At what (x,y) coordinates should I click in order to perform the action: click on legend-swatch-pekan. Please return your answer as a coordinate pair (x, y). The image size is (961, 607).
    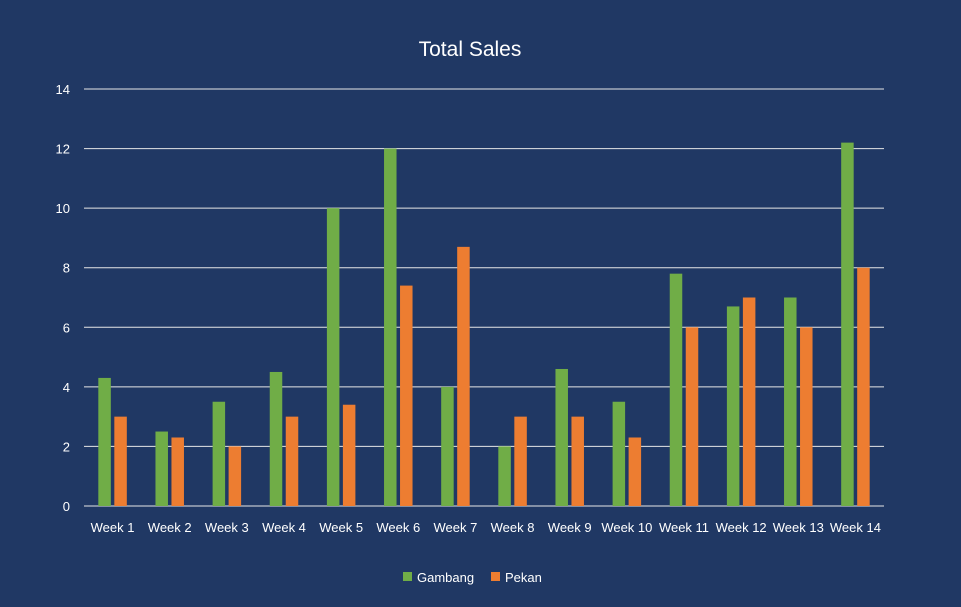
    Looking at the image, I should click on (495, 576).